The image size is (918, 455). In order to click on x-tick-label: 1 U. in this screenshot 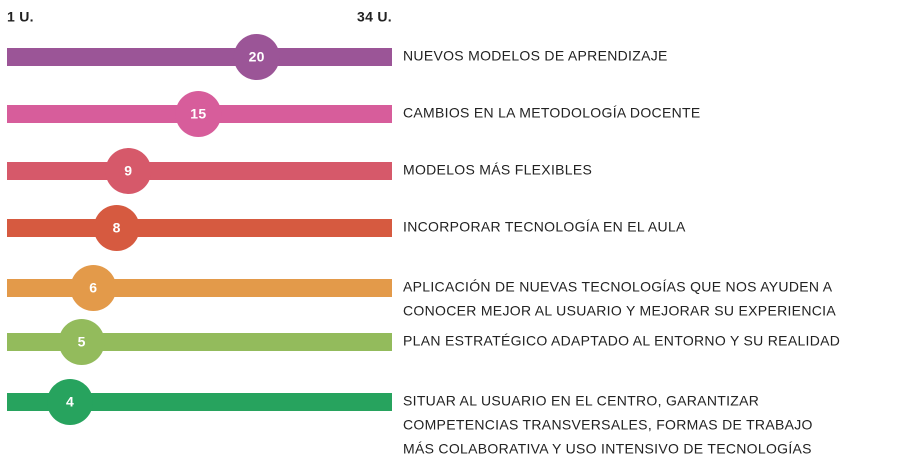, I will do `click(20, 17)`.